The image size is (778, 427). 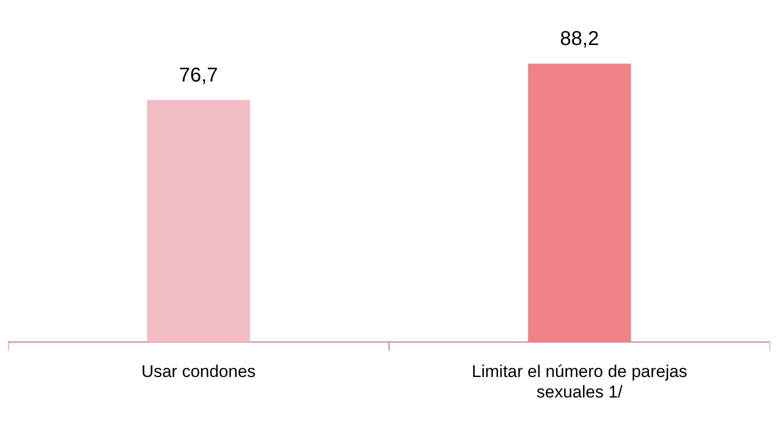 What do you see at coordinates (579, 39) in the screenshot?
I see `data-label: 88,2` at bounding box center [579, 39].